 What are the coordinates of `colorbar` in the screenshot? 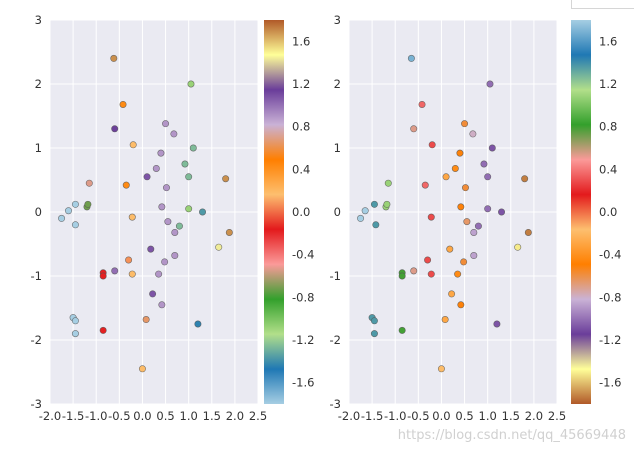 It's located at (274, 212).